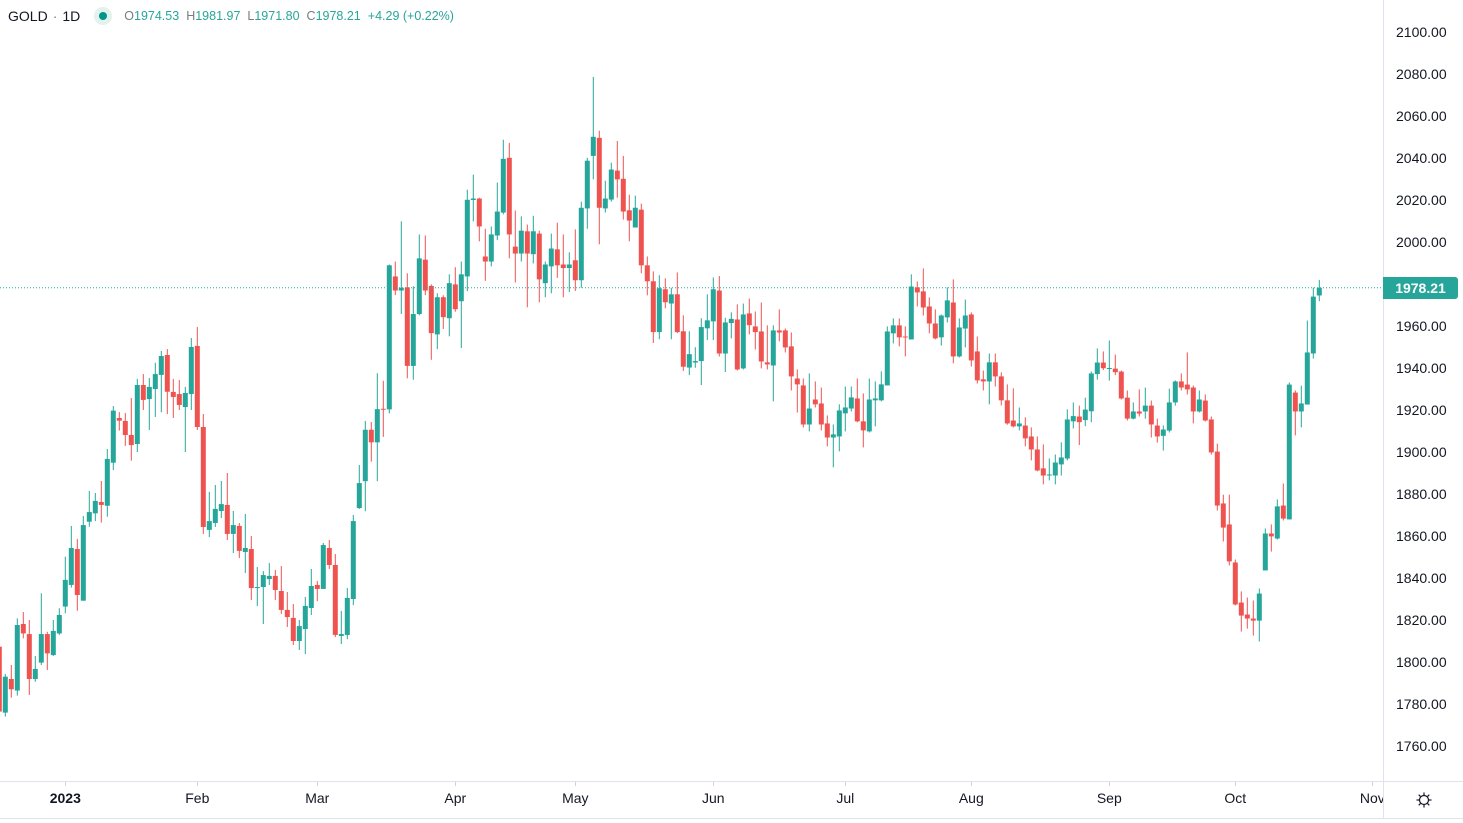 This screenshot has height=823, width=1463. I want to click on settings-button, so click(1423, 800).